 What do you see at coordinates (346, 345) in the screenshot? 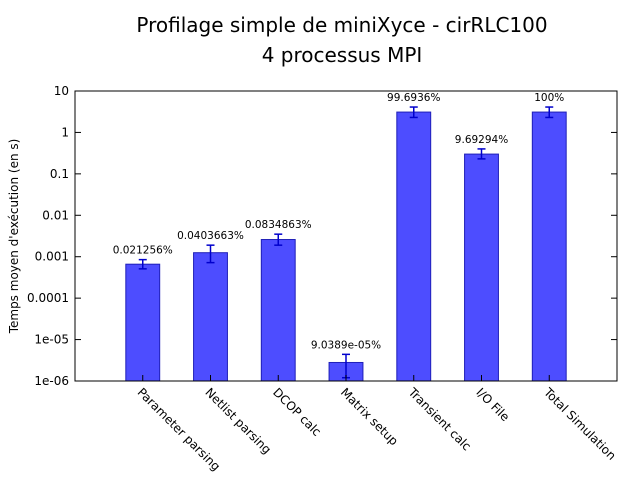
I see `data-label: 9.0389e-05%` at bounding box center [346, 345].